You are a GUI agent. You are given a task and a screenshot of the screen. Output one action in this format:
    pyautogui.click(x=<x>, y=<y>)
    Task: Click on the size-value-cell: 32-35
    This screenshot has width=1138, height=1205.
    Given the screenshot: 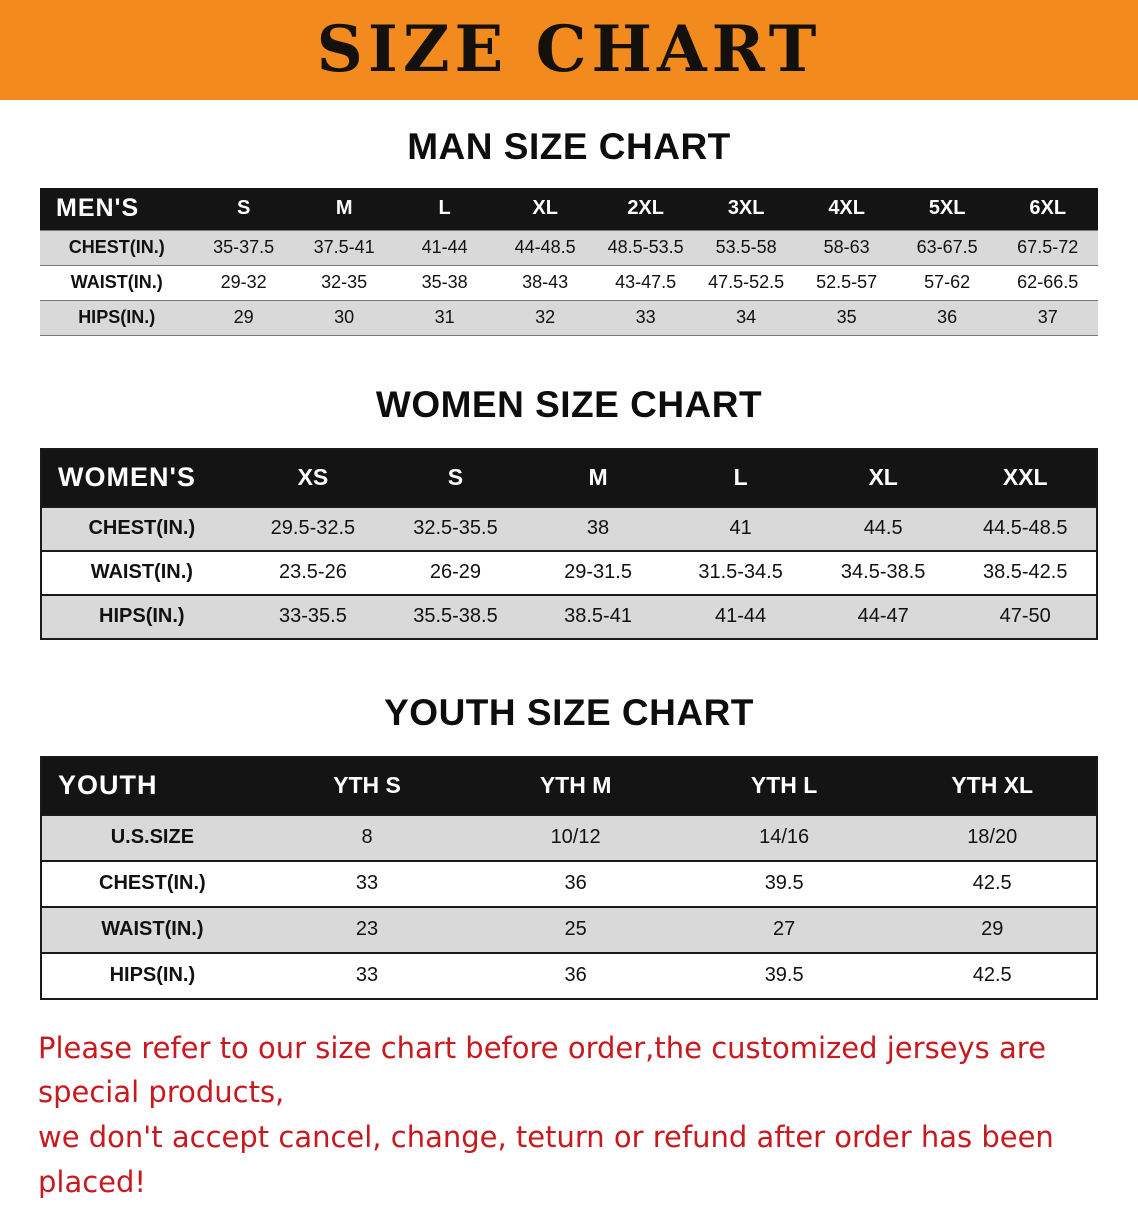 What is the action you would take?
    pyautogui.click(x=344, y=282)
    